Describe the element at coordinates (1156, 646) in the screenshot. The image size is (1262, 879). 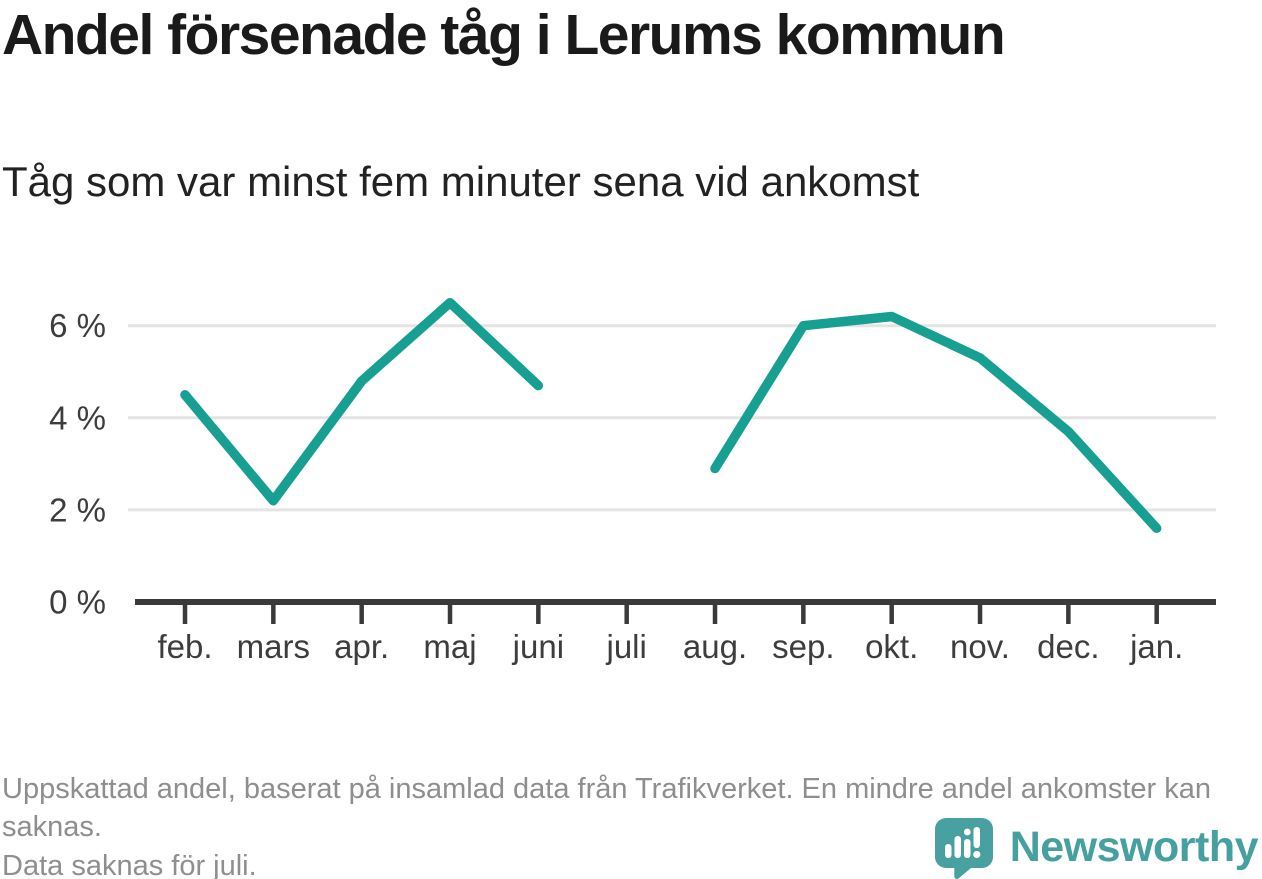
I see `x-tick-label: jan.` at that location.